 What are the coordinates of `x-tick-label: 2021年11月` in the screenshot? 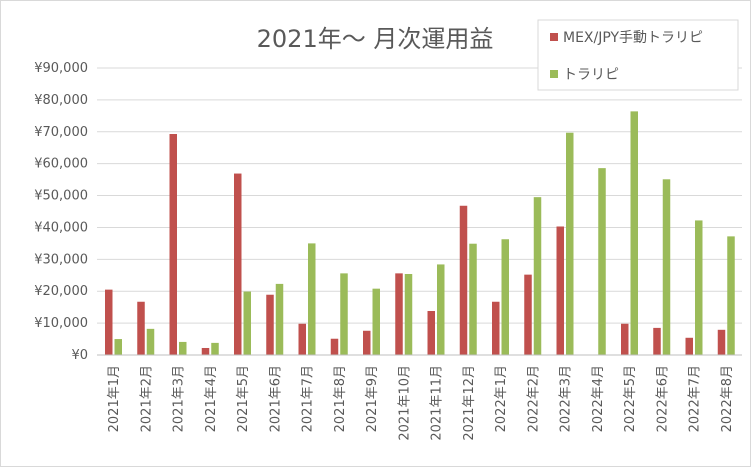 It's located at (437, 403).